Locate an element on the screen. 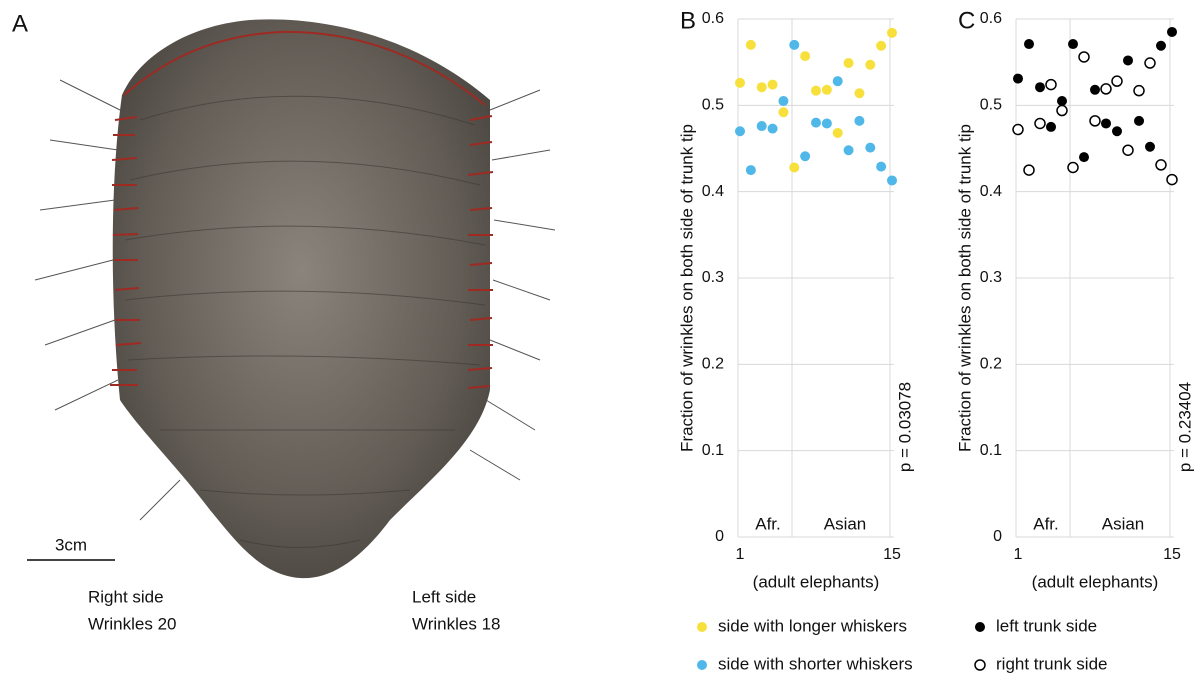  legend-label: side with shorter whiskers is located at coordinates (815, 663).